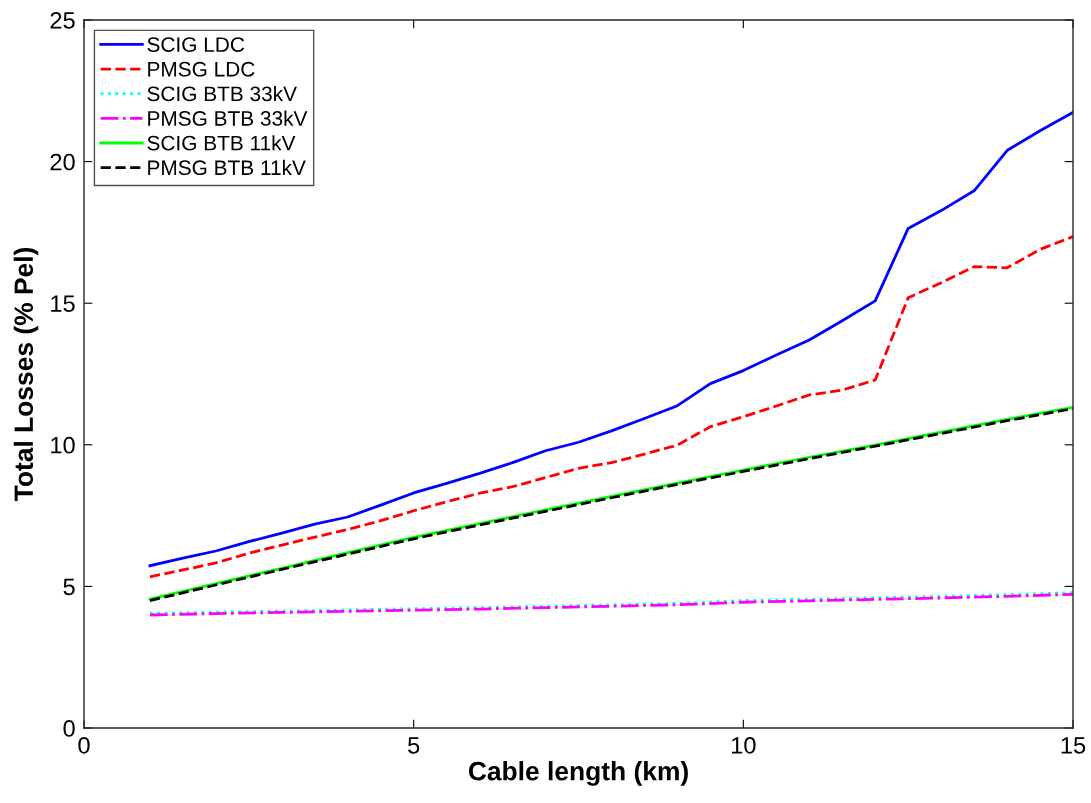  What do you see at coordinates (63, 445) in the screenshot?
I see `y-tick-label: 10` at bounding box center [63, 445].